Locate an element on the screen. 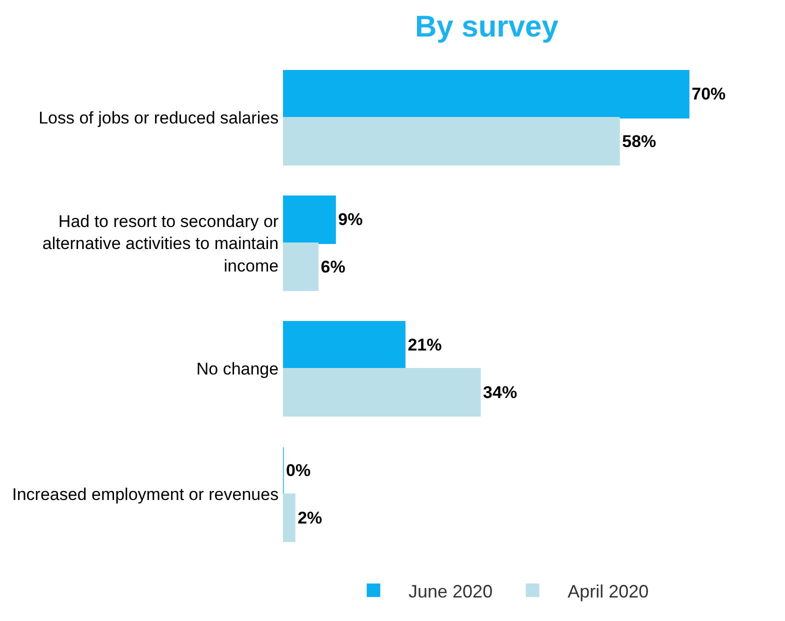 Image resolution: width=785 pixels, height=621 pixels. y-tick-label: No change is located at coordinates (237, 369).